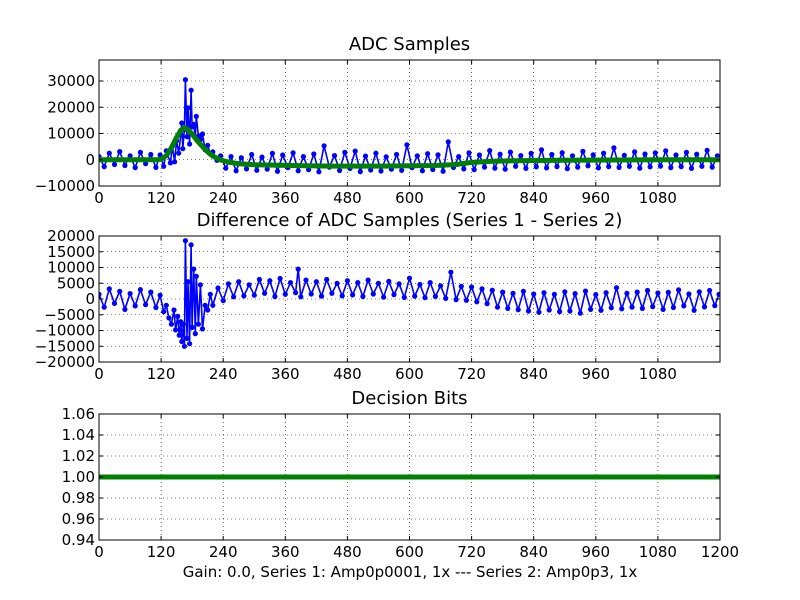 This screenshot has height=600, width=800. What do you see at coordinates (71, 252) in the screenshot?
I see `y-tick-label: 15000` at bounding box center [71, 252].